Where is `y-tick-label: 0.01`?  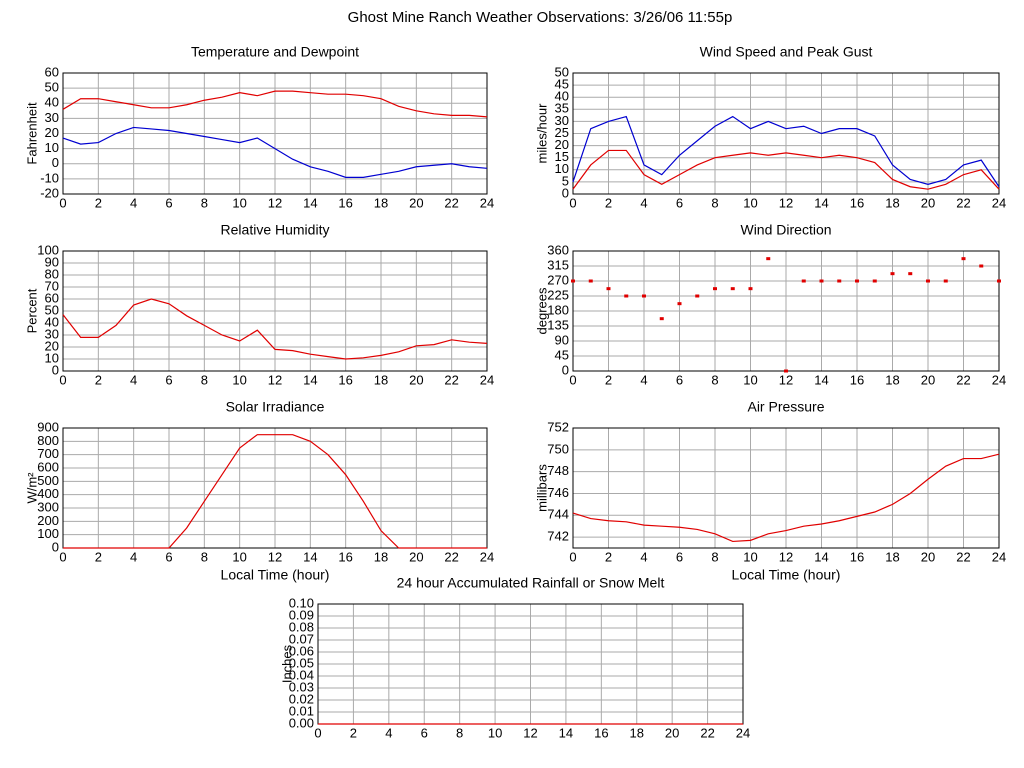
y-tick-label: 0.01 is located at coordinates (301, 710).